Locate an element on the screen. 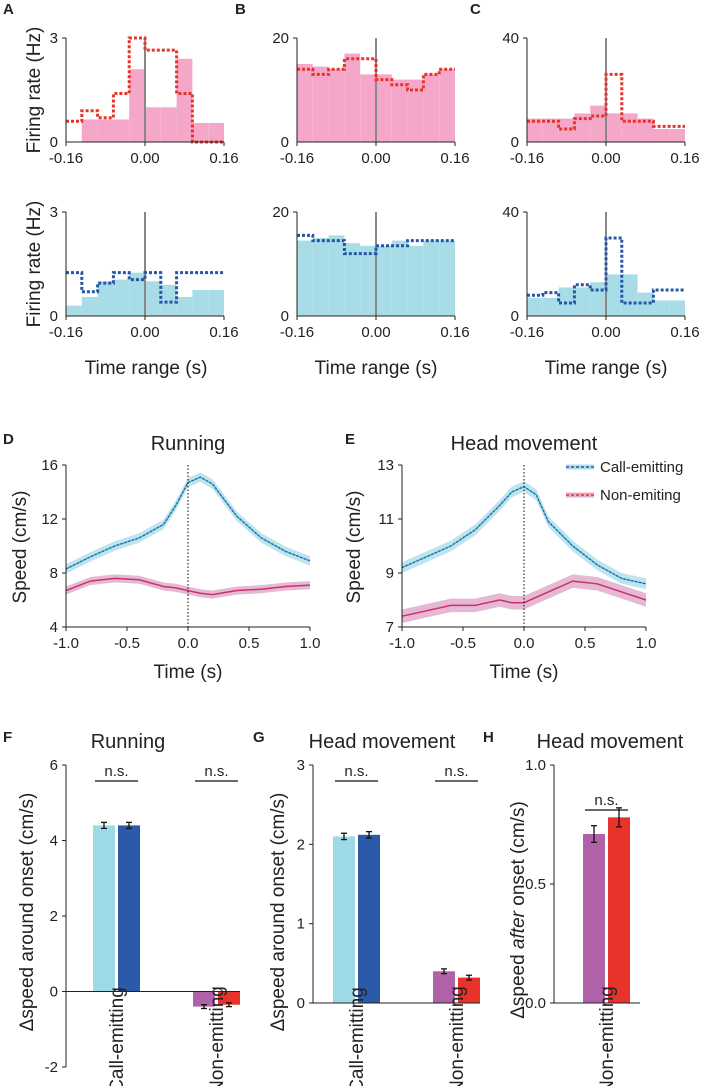  hist-c-top-xtick-0: -0.16 is located at coordinates (527, 158).